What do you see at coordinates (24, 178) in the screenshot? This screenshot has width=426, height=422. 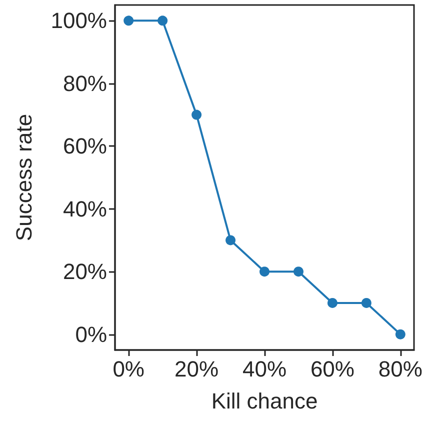 I see `y-axis-title: Success rate` at bounding box center [24, 178].